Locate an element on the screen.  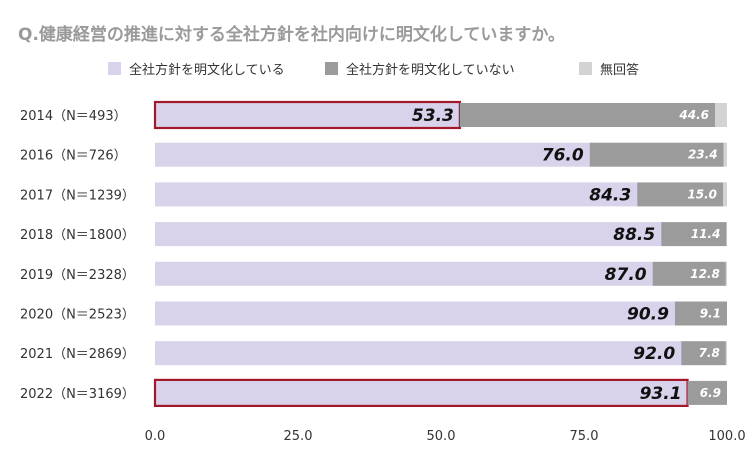
data-label: 23.4 is located at coordinates (703, 155).